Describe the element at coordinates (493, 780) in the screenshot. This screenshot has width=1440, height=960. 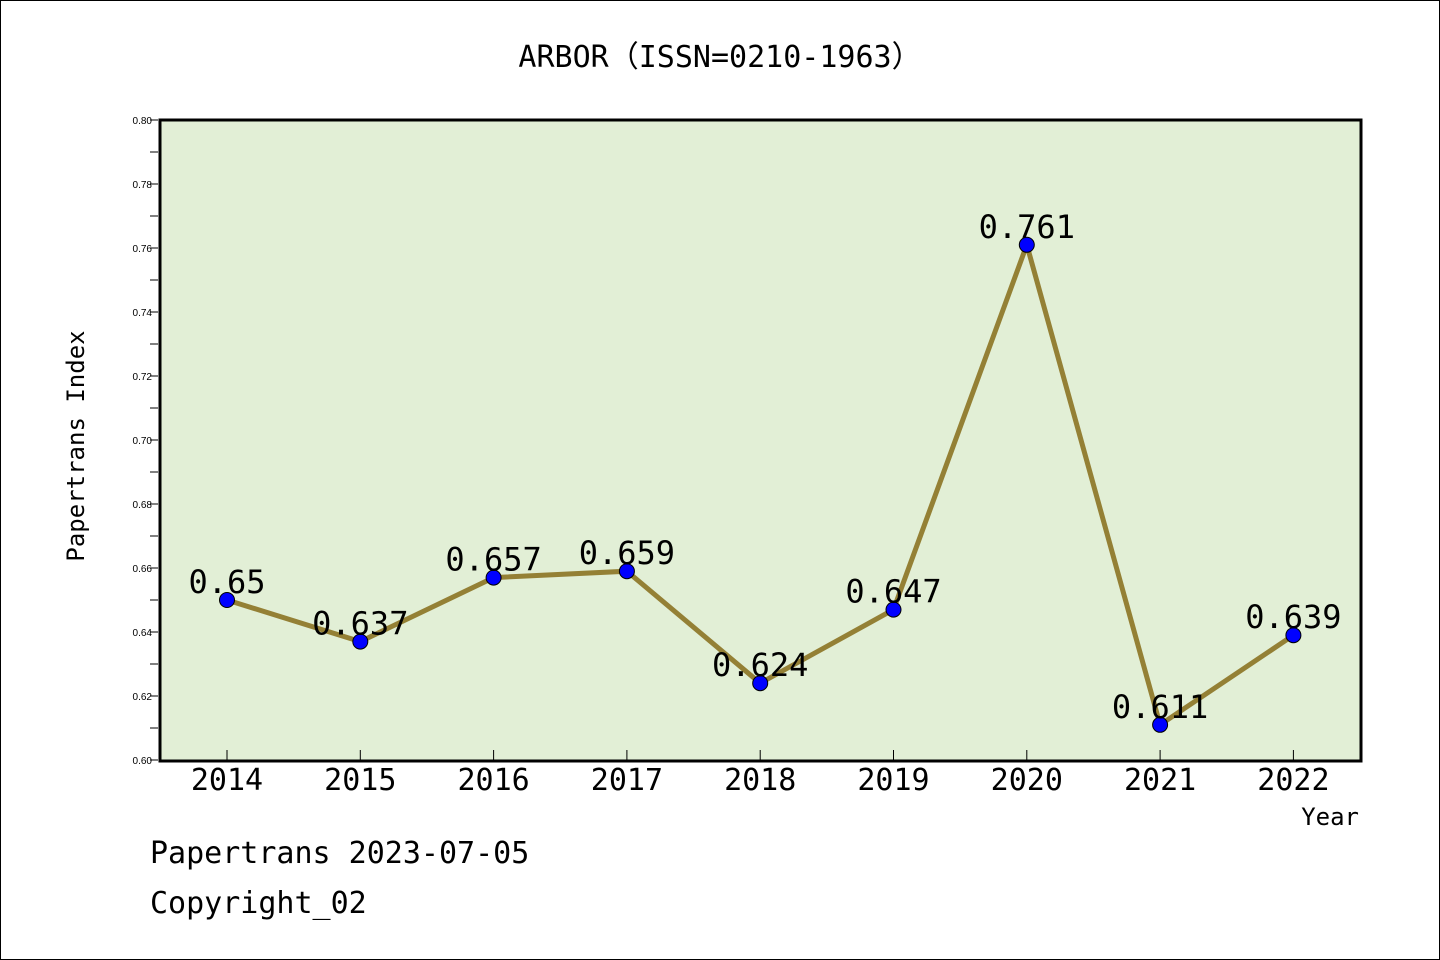
I see `x-tick-label: 2016` at that location.